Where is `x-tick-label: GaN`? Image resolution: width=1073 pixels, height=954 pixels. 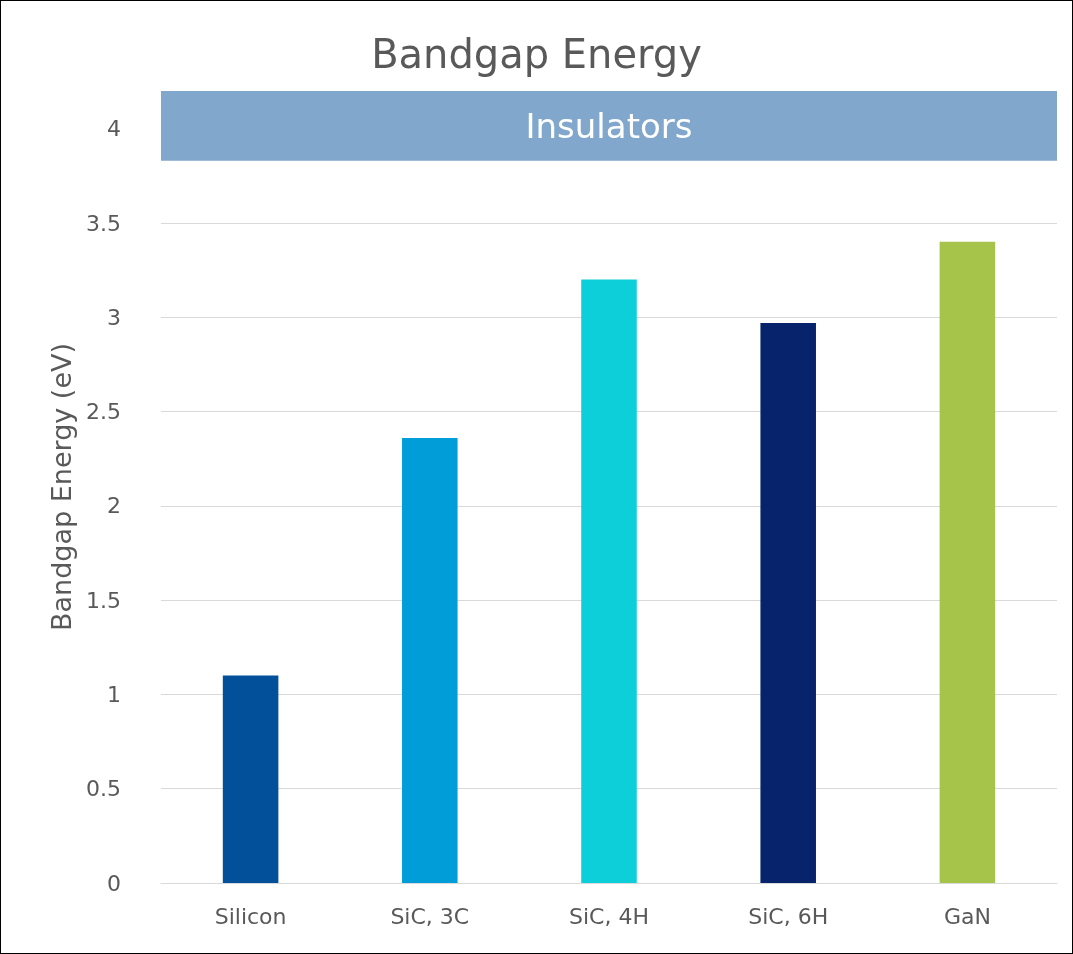
x-tick-label: GaN is located at coordinates (967, 916).